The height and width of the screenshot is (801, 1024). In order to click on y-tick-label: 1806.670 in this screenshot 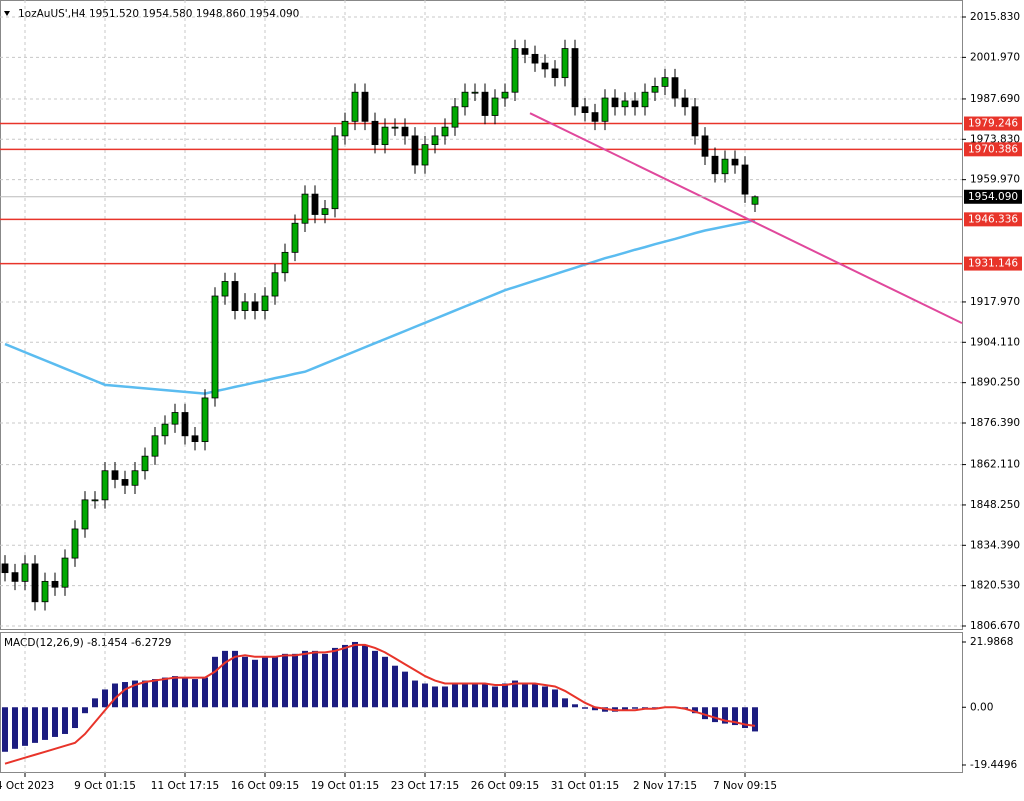, I will do `click(995, 626)`.